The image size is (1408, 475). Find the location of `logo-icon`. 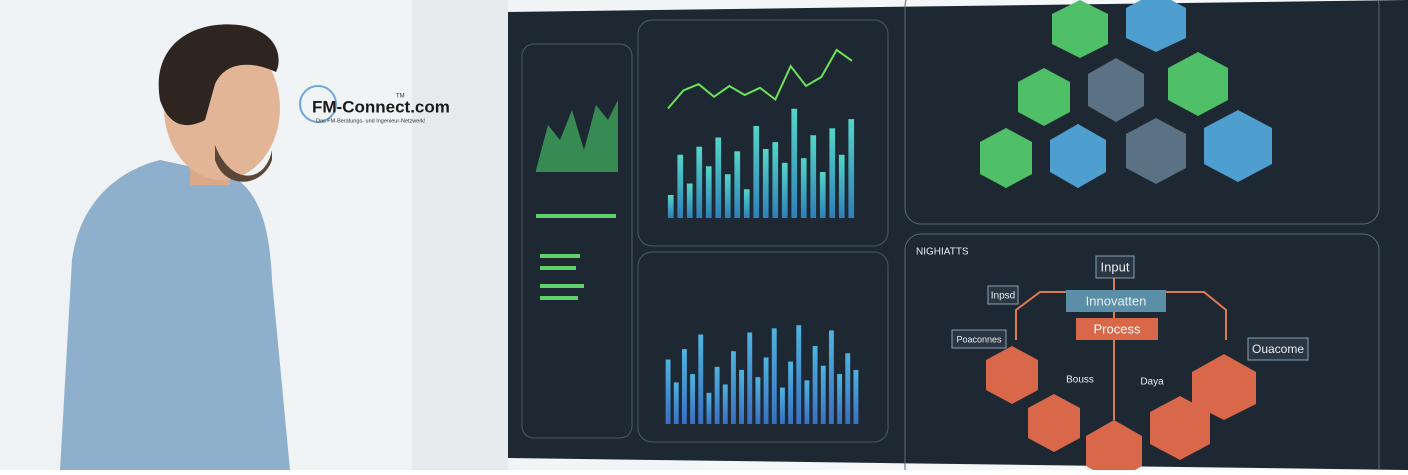

logo-icon is located at coordinates (318, 104).